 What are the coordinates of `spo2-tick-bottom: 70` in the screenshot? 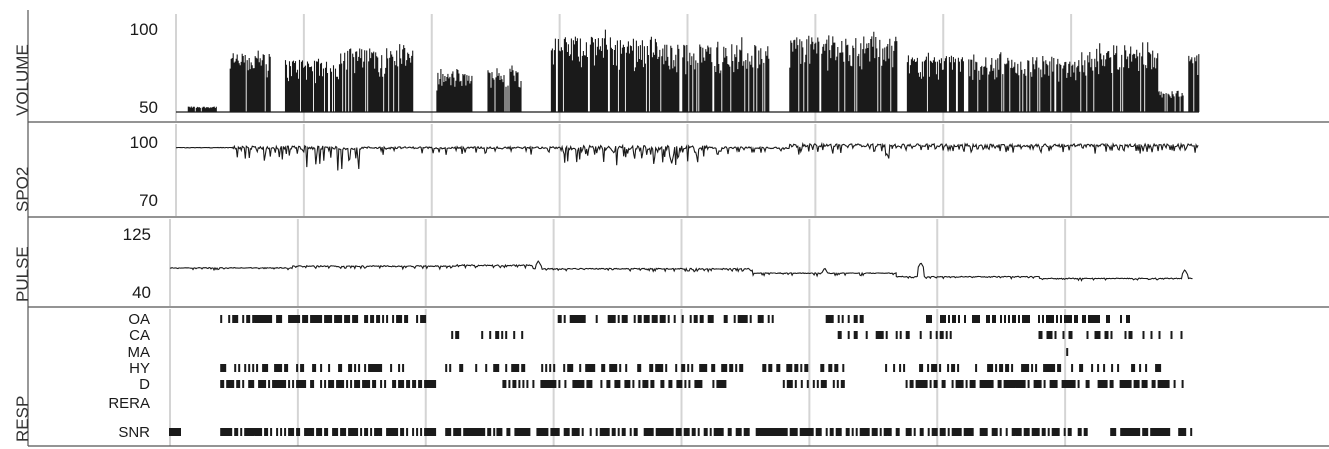 It's located at (148, 200).